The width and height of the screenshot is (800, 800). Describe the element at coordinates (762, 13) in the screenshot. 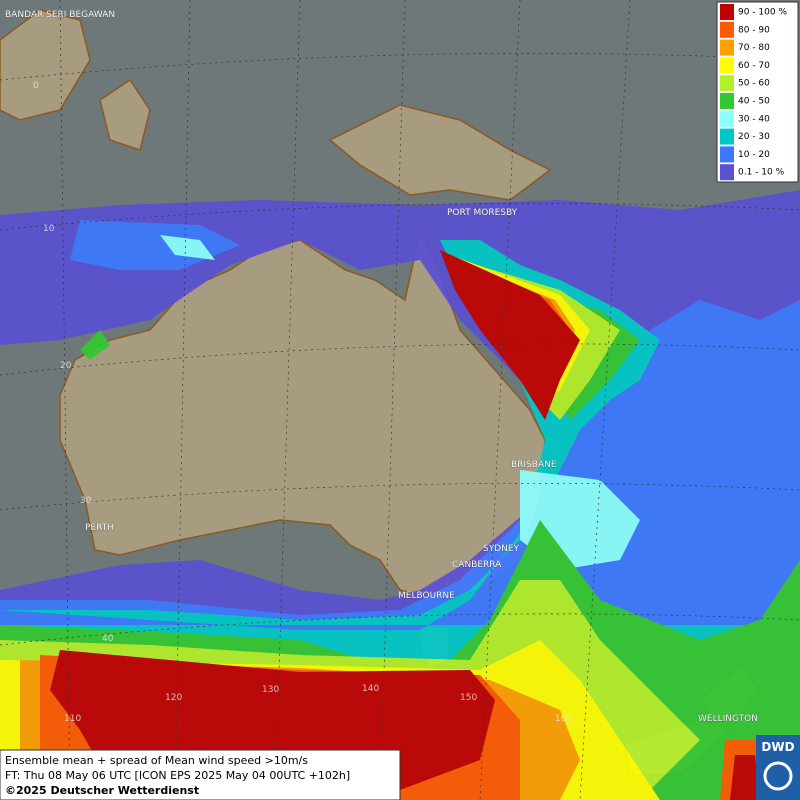

I see `legend-label: 90 - 100 %` at that location.